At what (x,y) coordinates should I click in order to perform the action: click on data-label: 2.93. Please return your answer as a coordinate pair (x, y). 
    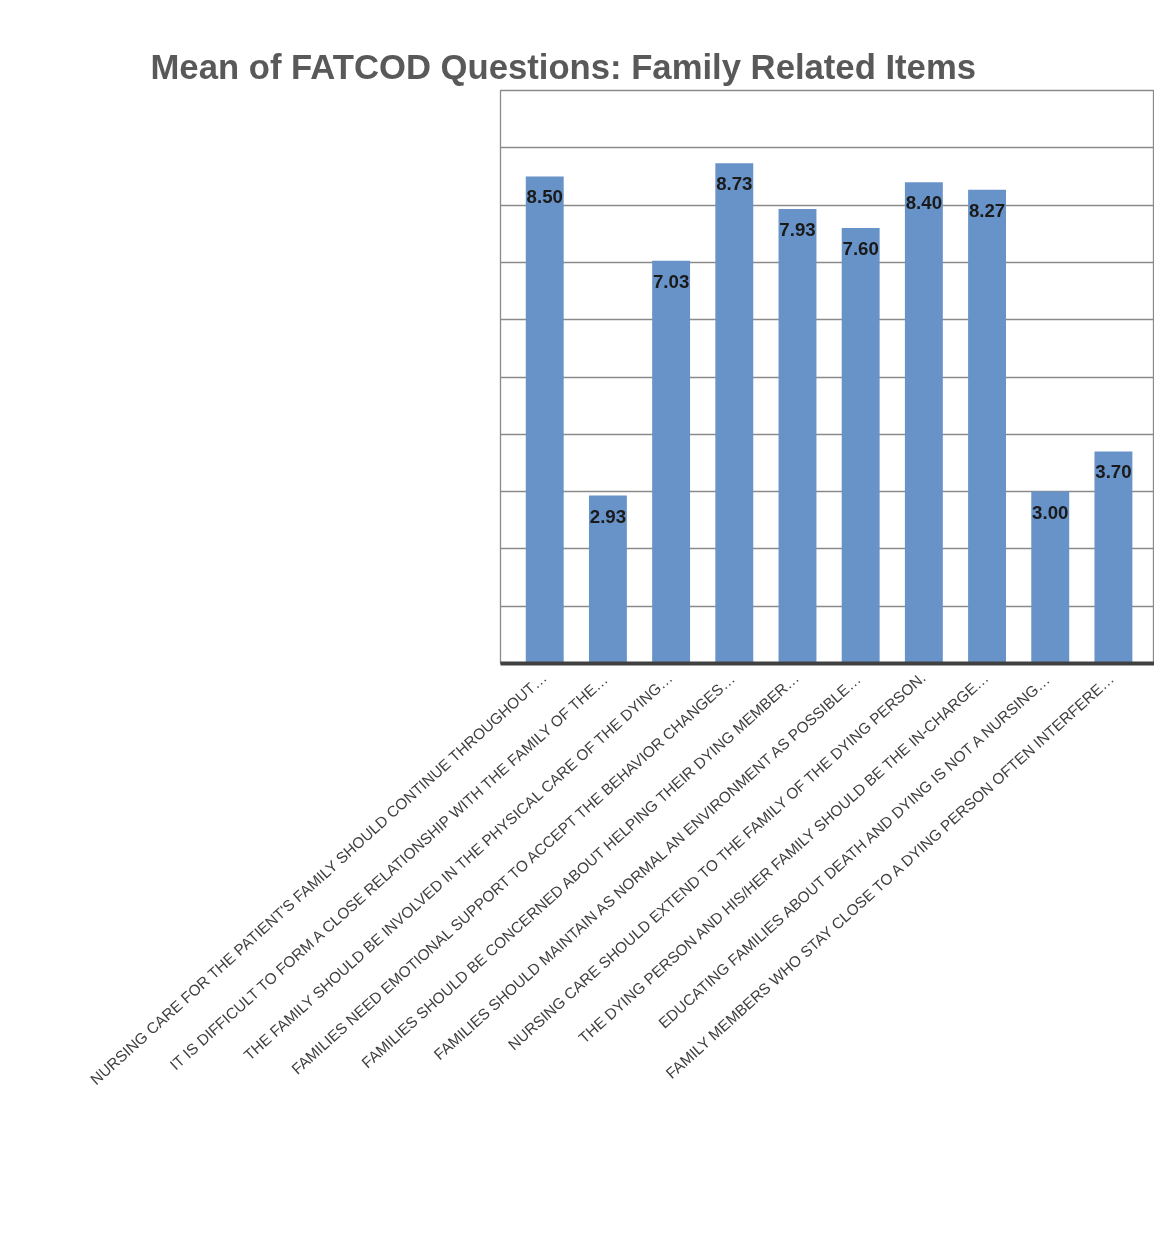
    Looking at the image, I should click on (608, 516).